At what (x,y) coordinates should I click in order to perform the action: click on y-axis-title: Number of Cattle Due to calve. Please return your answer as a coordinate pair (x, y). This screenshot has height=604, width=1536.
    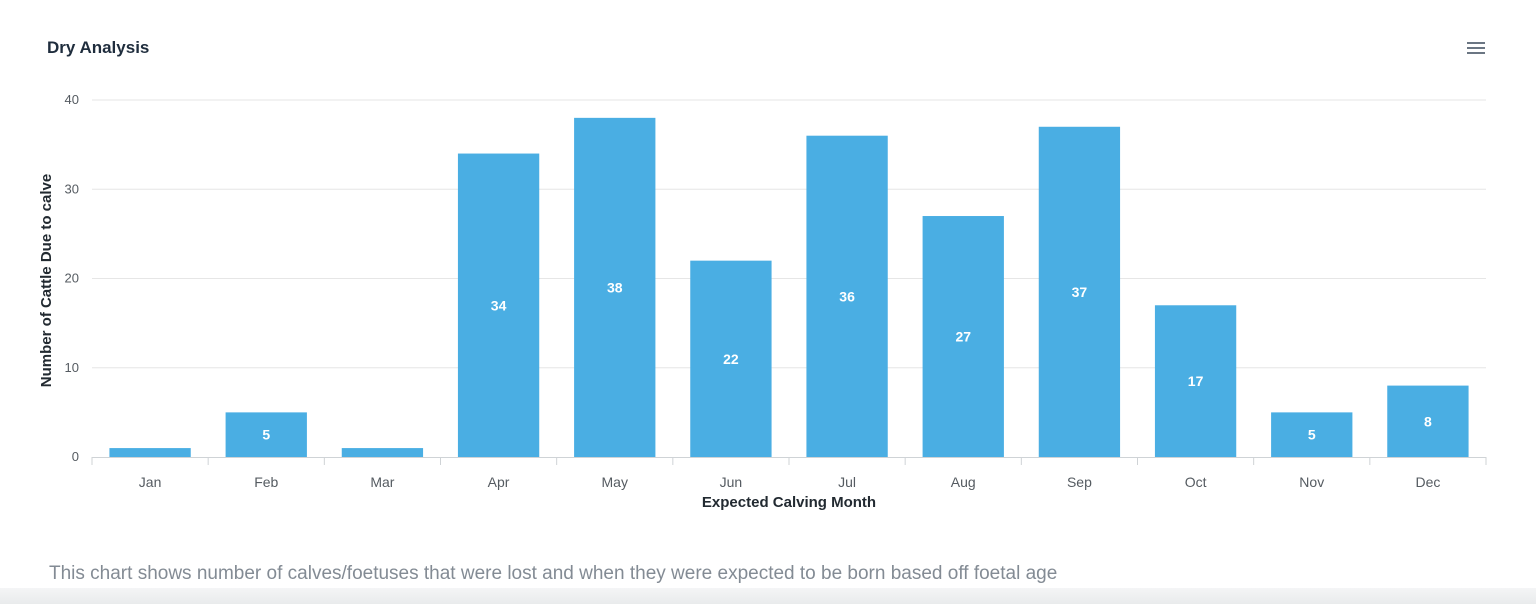
    Looking at the image, I should click on (46, 280).